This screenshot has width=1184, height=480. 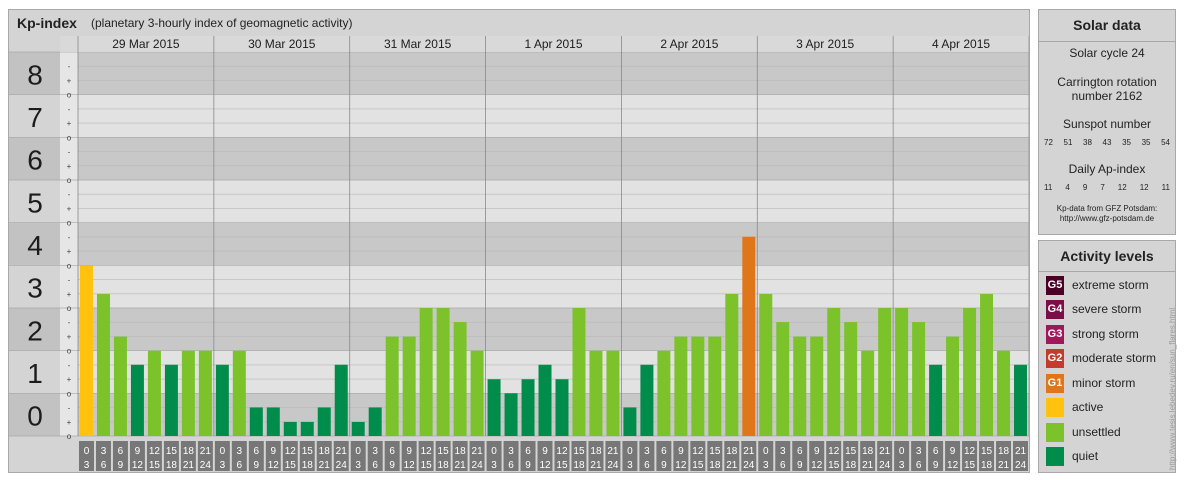 I want to click on y-tick-label: 1, so click(x=35, y=373).